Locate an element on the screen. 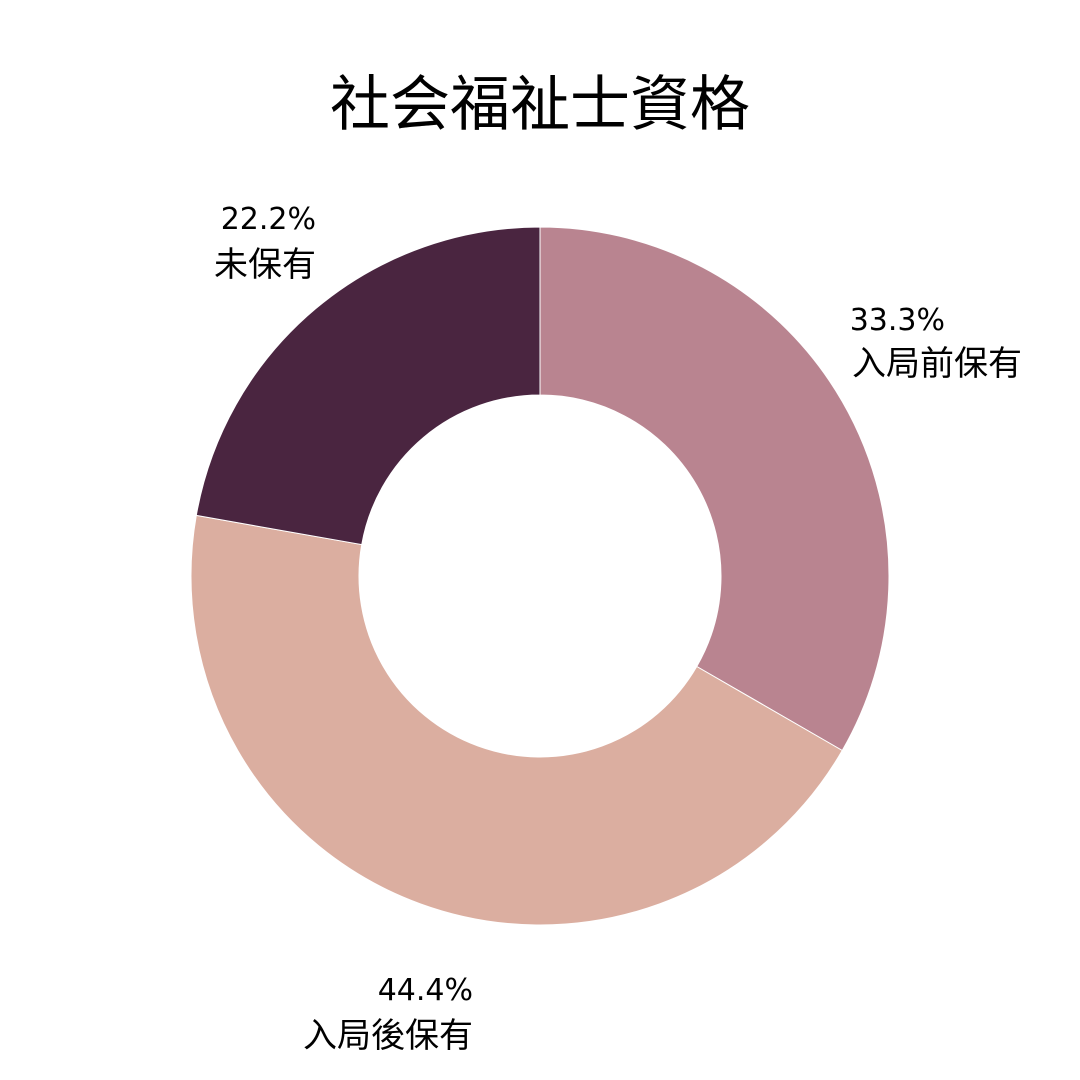 The image size is (1080, 1080). slice-category-label: 入局前保有 is located at coordinates (937, 364).